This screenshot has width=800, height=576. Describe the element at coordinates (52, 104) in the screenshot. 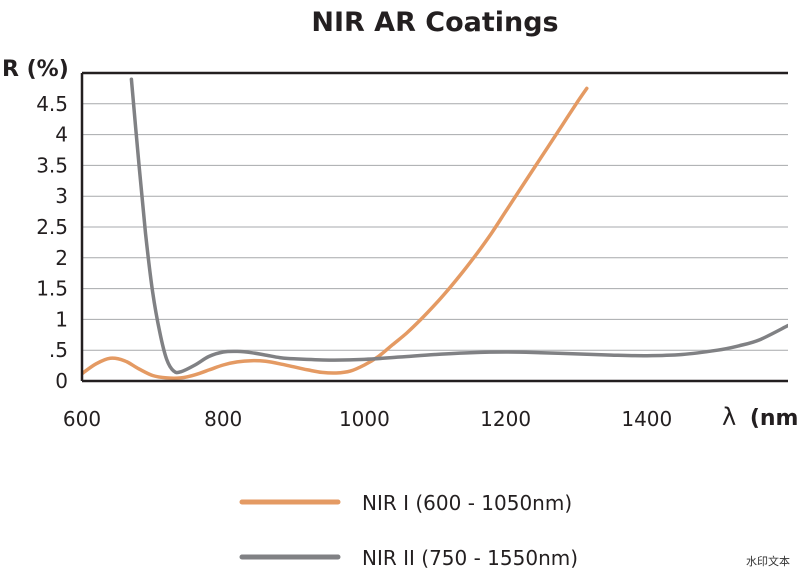

I see `y-tick-label: 4.5` at that location.